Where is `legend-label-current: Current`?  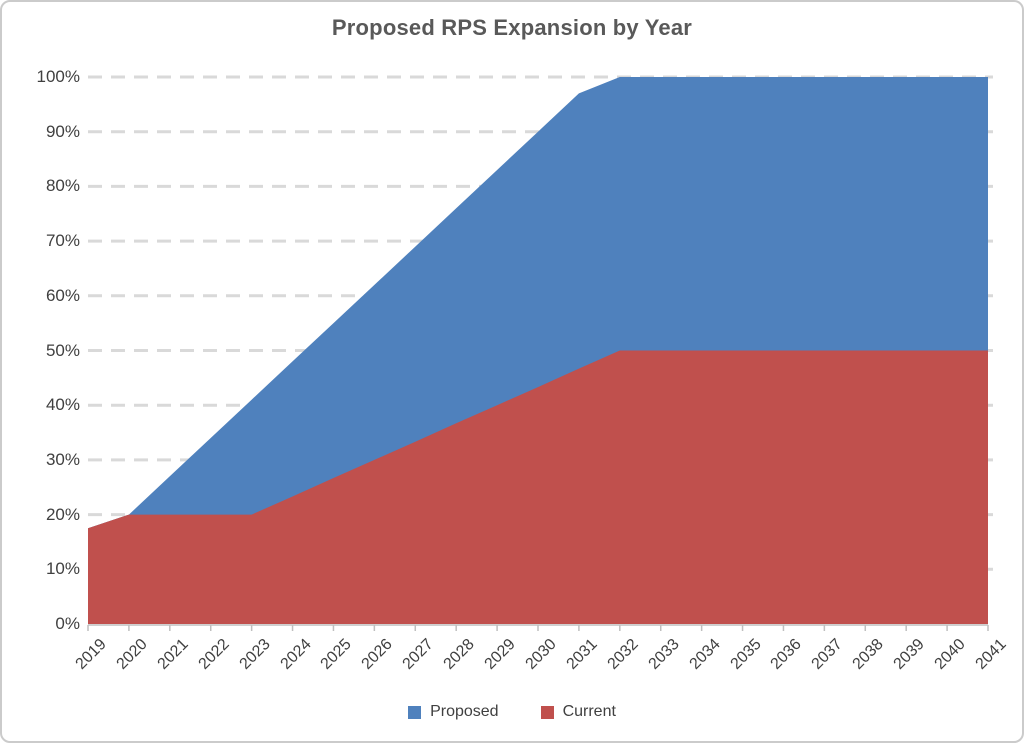 legend-label-current: Current is located at coordinates (589, 711).